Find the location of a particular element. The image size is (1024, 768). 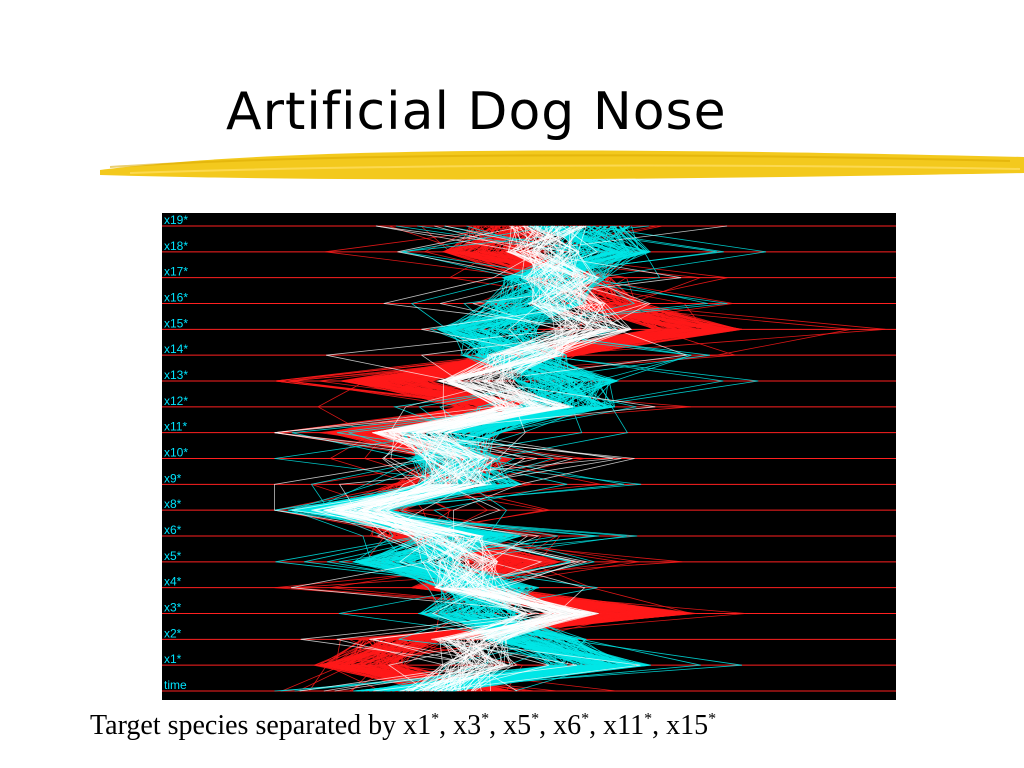

caption-variables: x1*, x3*, x5*, x6*, x11*, x15* is located at coordinates (560, 725).